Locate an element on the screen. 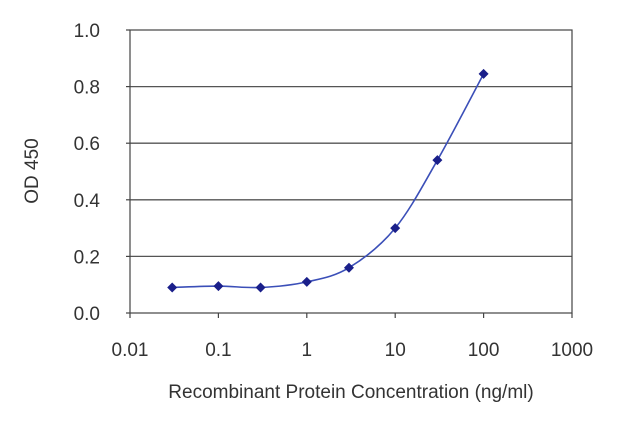 The image size is (640, 427). y-tick-label: 0.0 is located at coordinates (87, 314).